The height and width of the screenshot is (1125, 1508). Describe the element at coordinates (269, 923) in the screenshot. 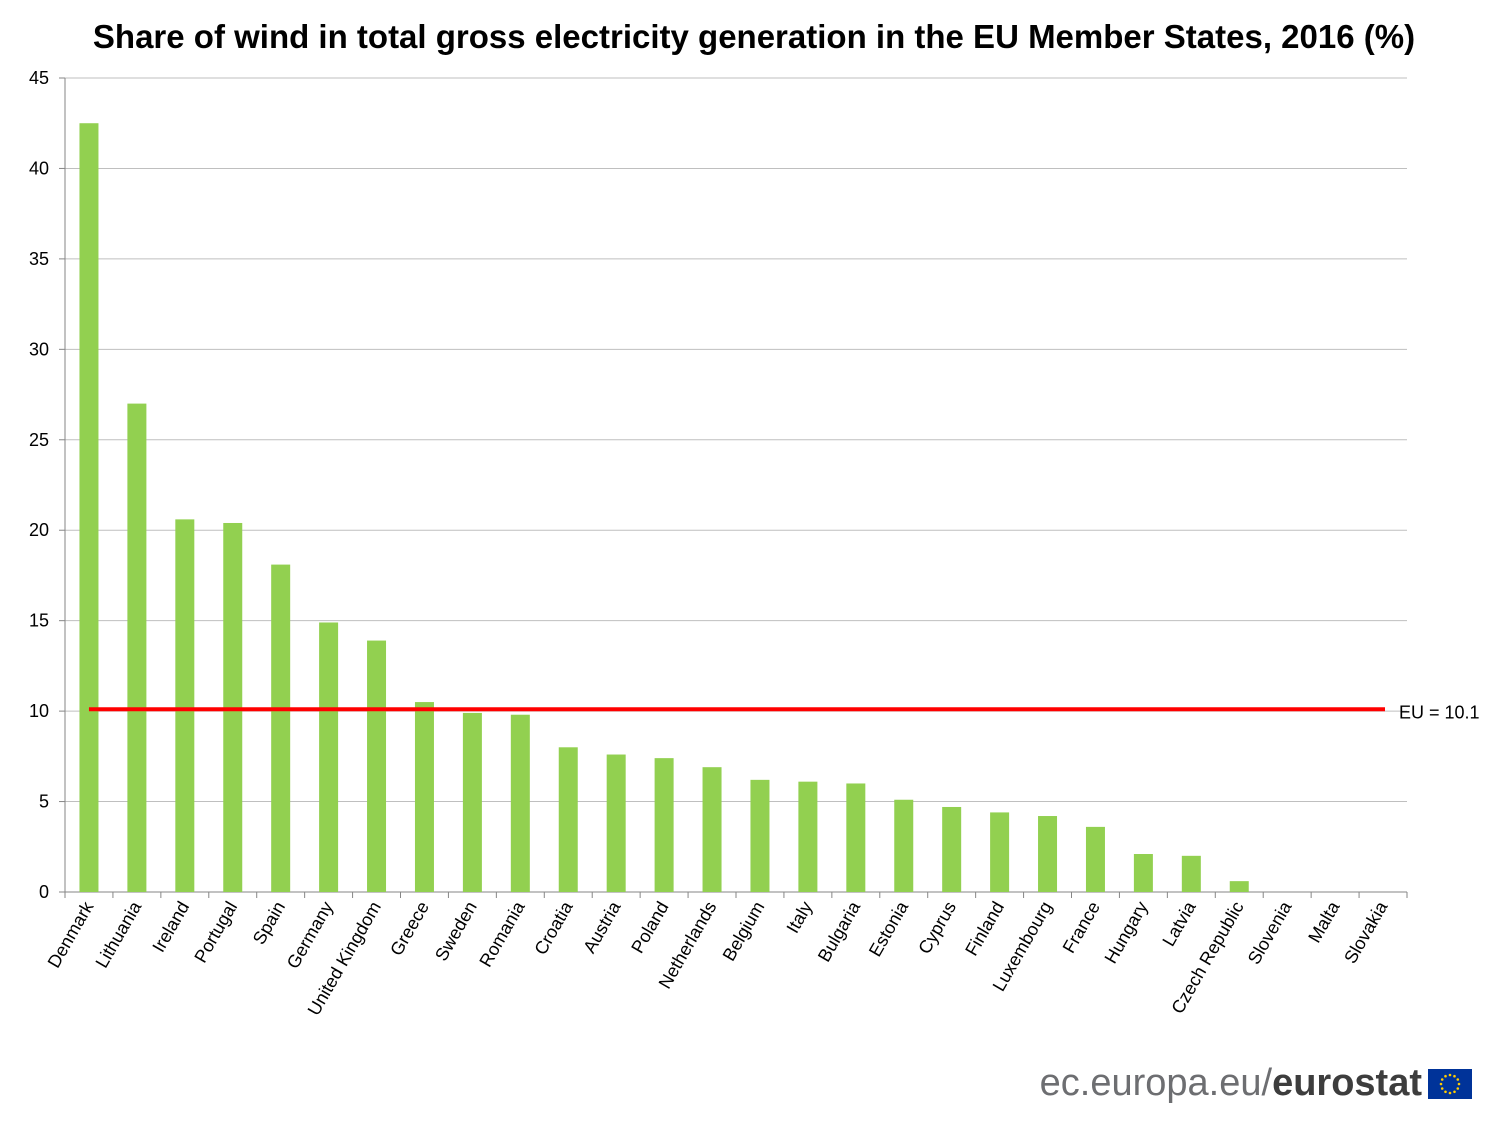

I see `x-tick-label: Spain` at that location.